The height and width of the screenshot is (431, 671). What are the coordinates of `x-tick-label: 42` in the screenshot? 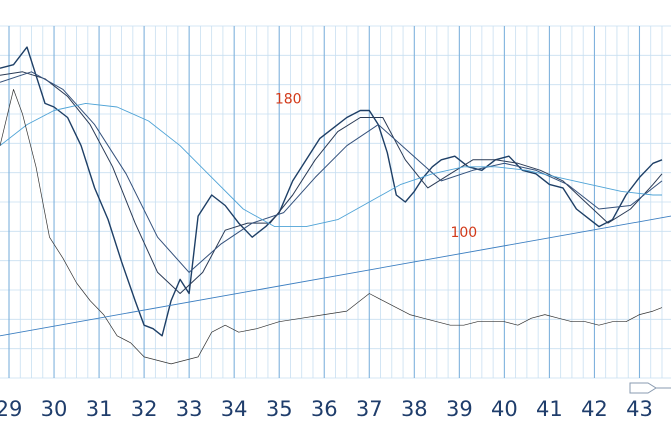 It's located at (594, 409).